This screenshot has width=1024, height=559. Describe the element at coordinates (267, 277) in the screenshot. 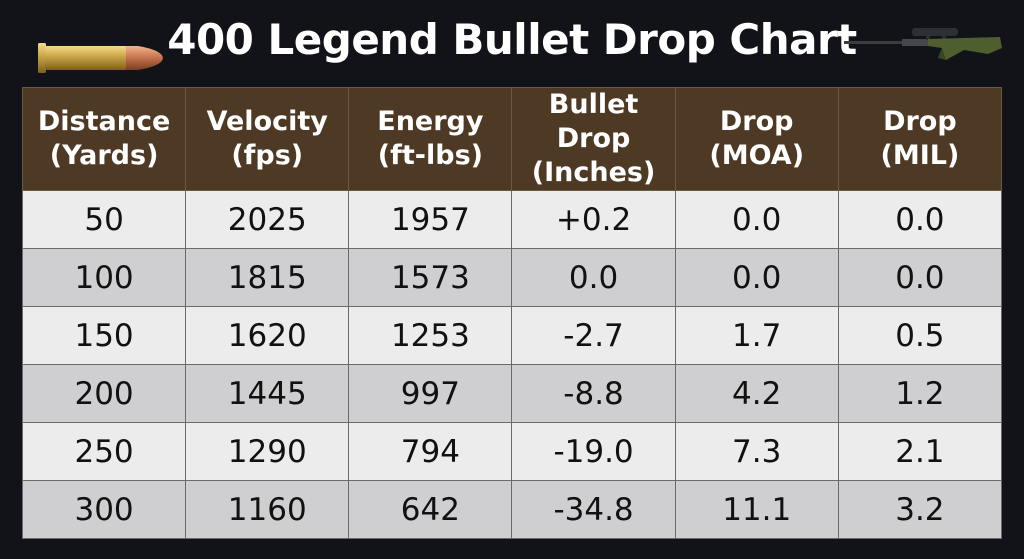

I see `table-cell: 1815` at that location.